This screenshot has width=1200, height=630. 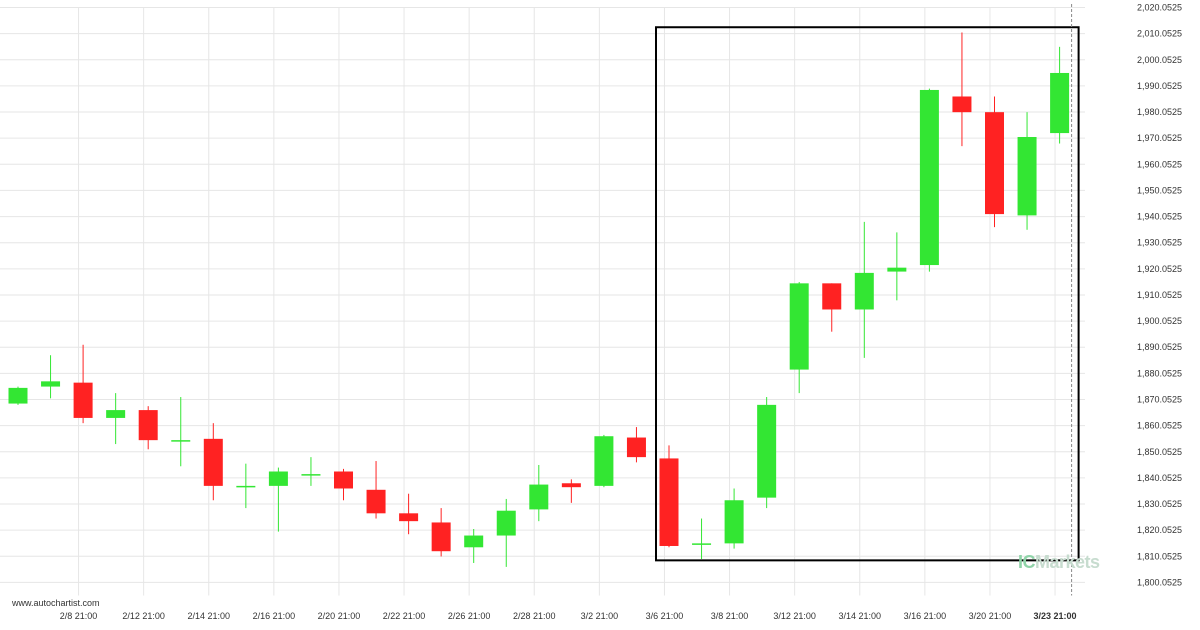 What do you see at coordinates (1027, 562) in the screenshot?
I see `brand-prefix: IC` at bounding box center [1027, 562].